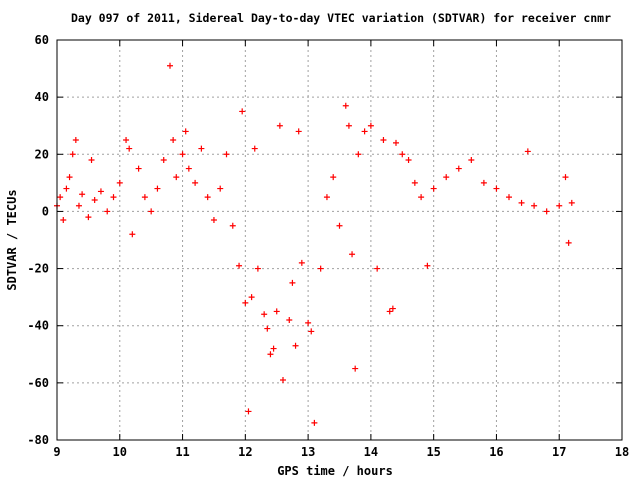 The height and width of the screenshot is (480, 640). What do you see at coordinates (308, 452) in the screenshot?
I see `x-tick-label: 13` at bounding box center [308, 452].